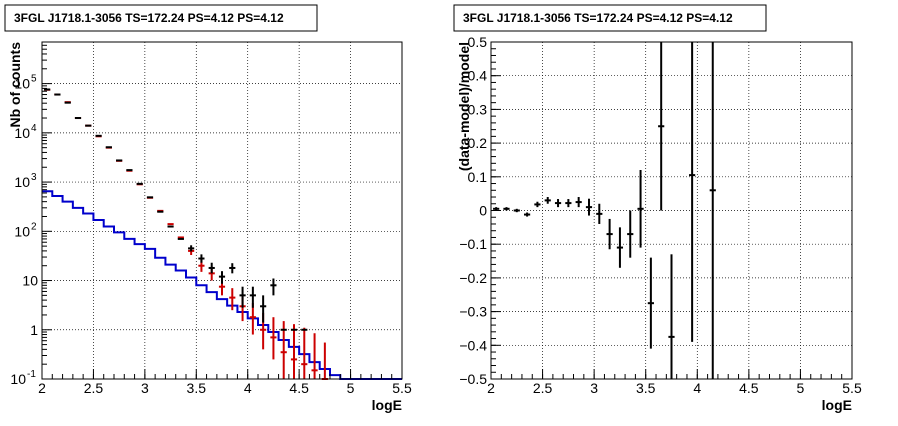 The height and width of the screenshot is (426, 898). What do you see at coordinates (473, 312) in the screenshot?
I see `y-tick-label: −0.3` at bounding box center [473, 312].